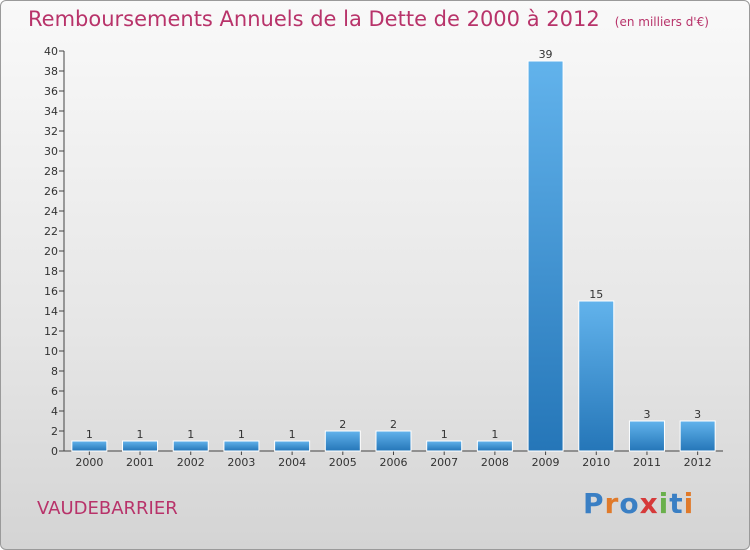 This screenshot has width=750, height=550. I want to click on data-label-2005: 2, so click(342, 424).